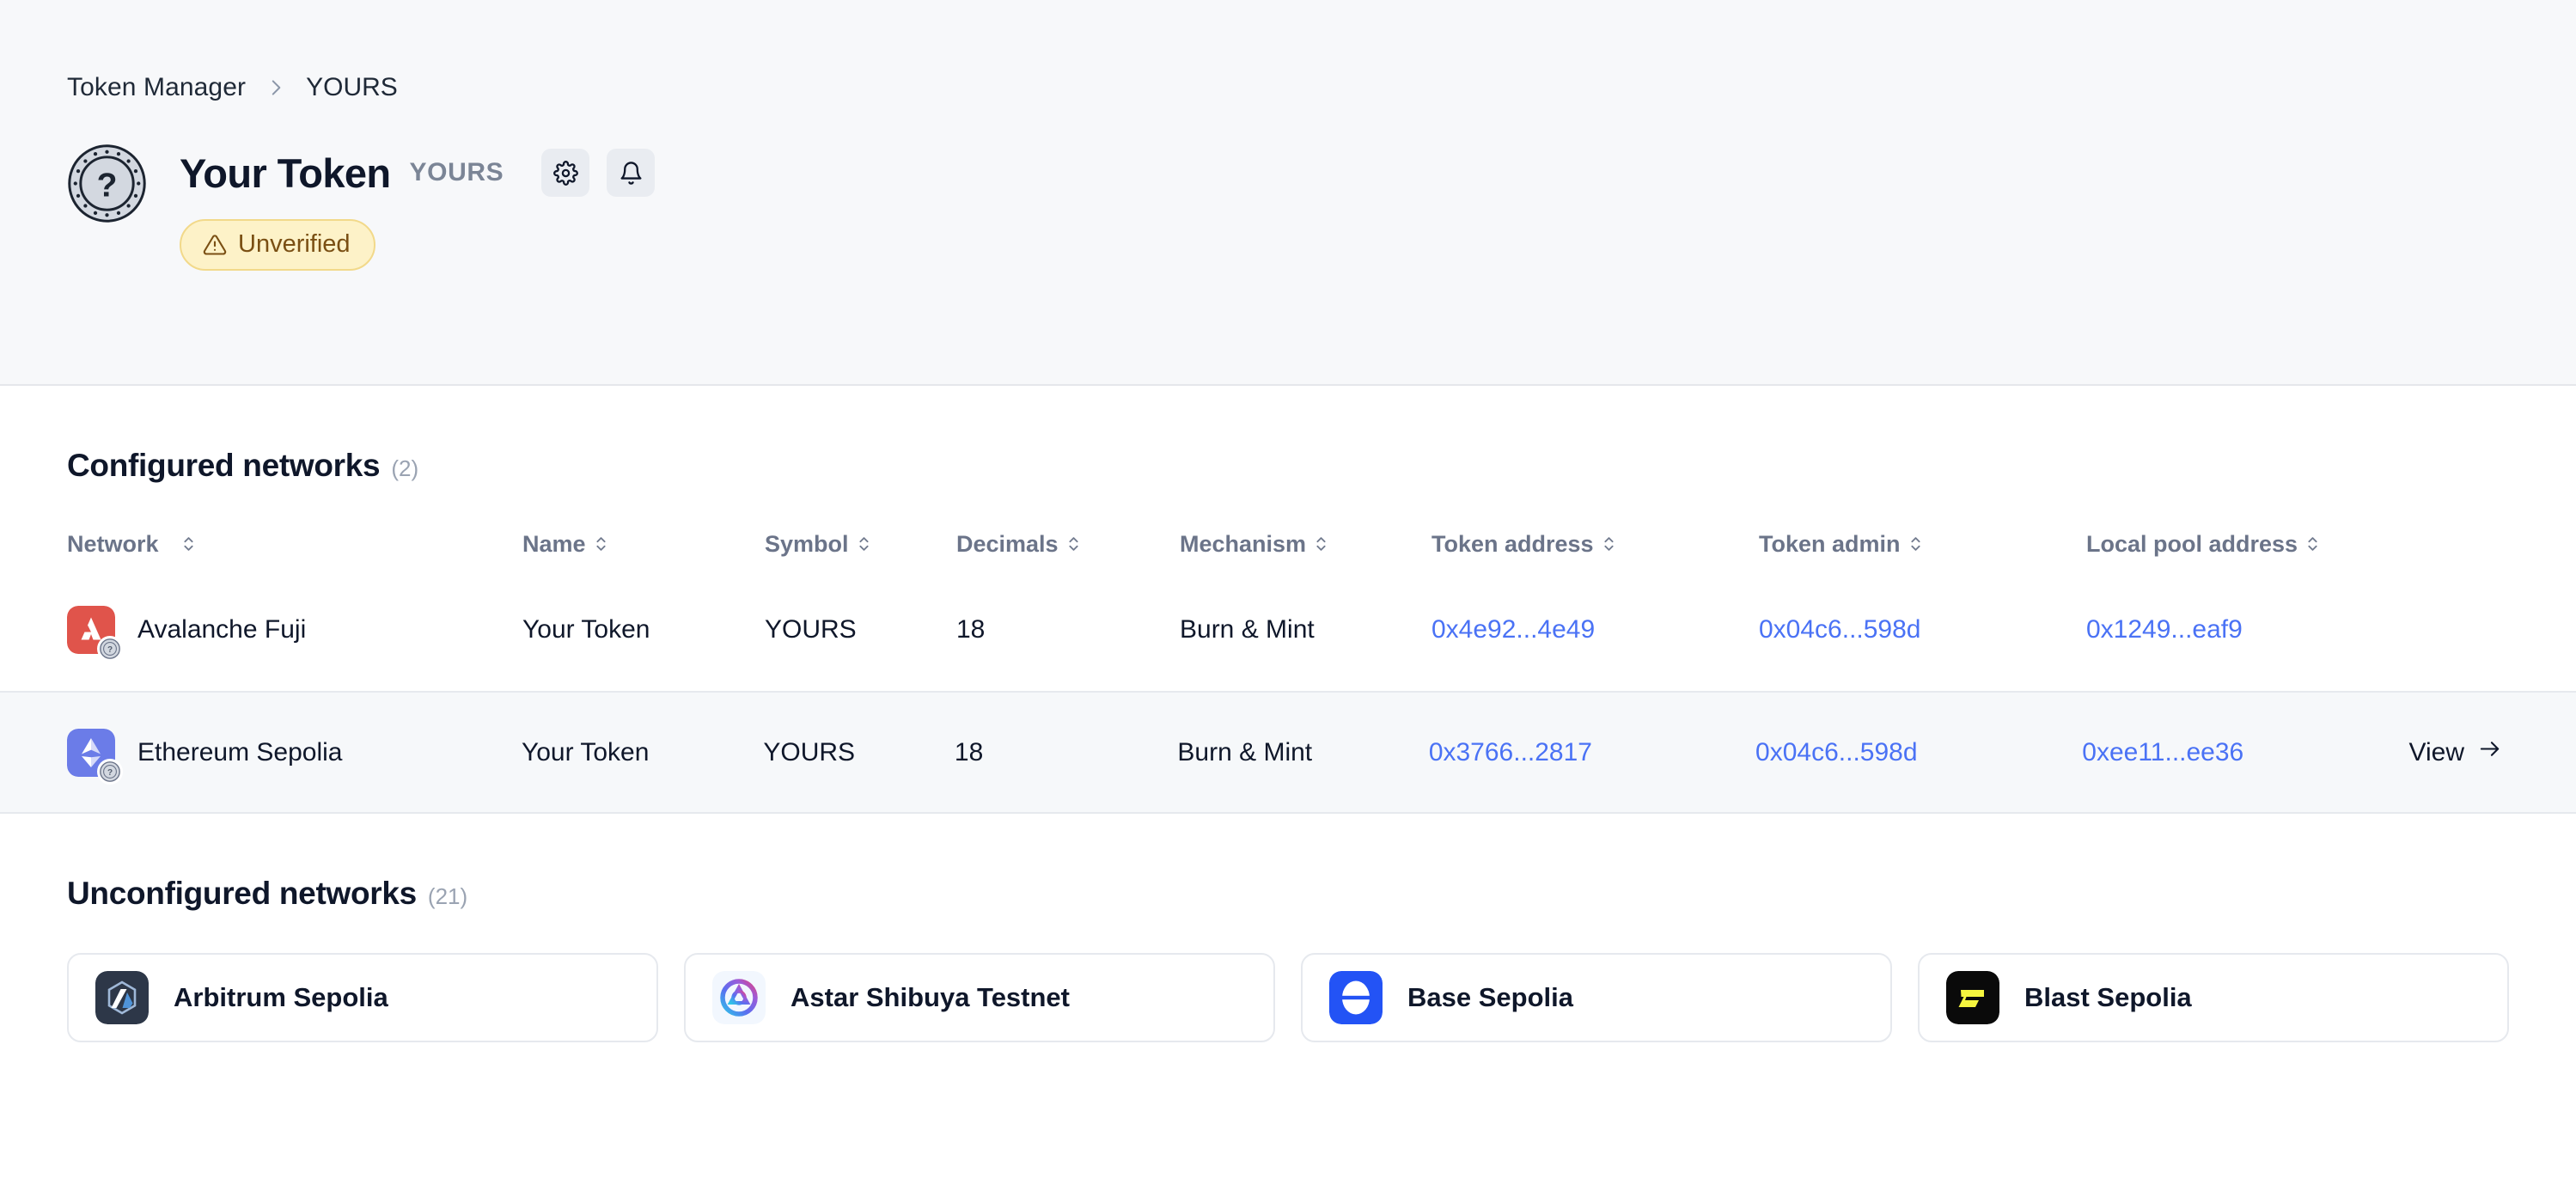  Describe the element at coordinates (807, 543) in the screenshot. I see `column-label: Symbol` at that location.